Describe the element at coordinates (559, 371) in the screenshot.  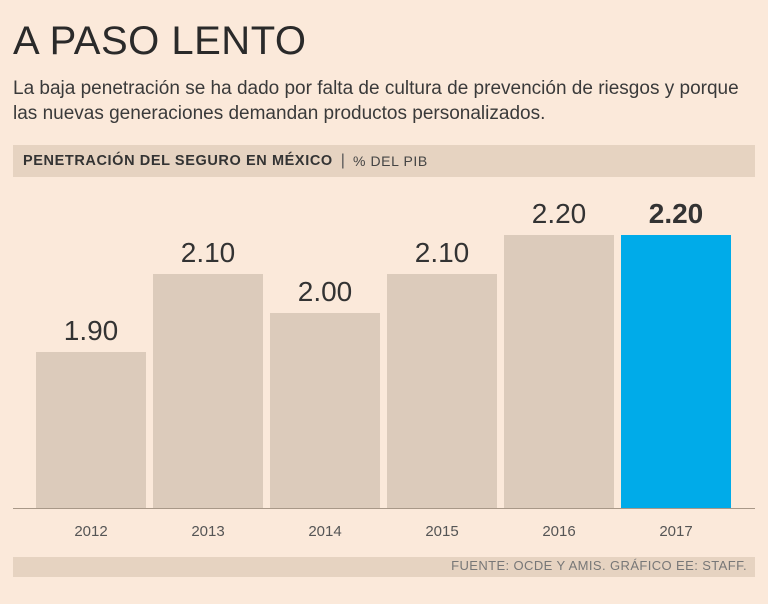
I see `bar-2016` at that location.